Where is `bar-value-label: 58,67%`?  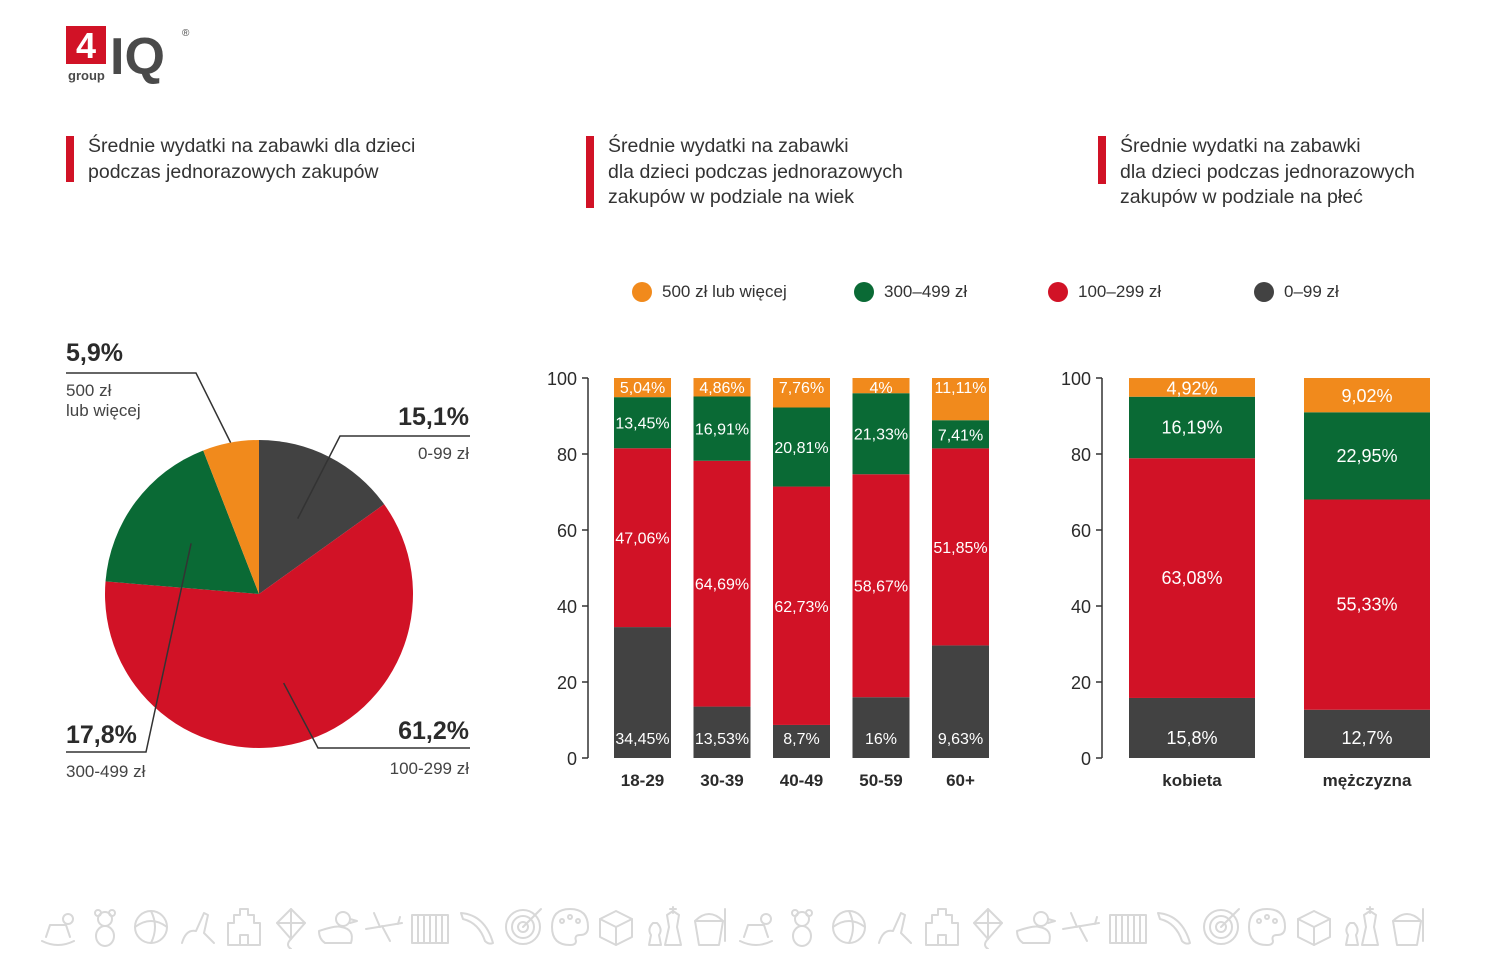 bar-value-label: 58,67% is located at coordinates (881, 587).